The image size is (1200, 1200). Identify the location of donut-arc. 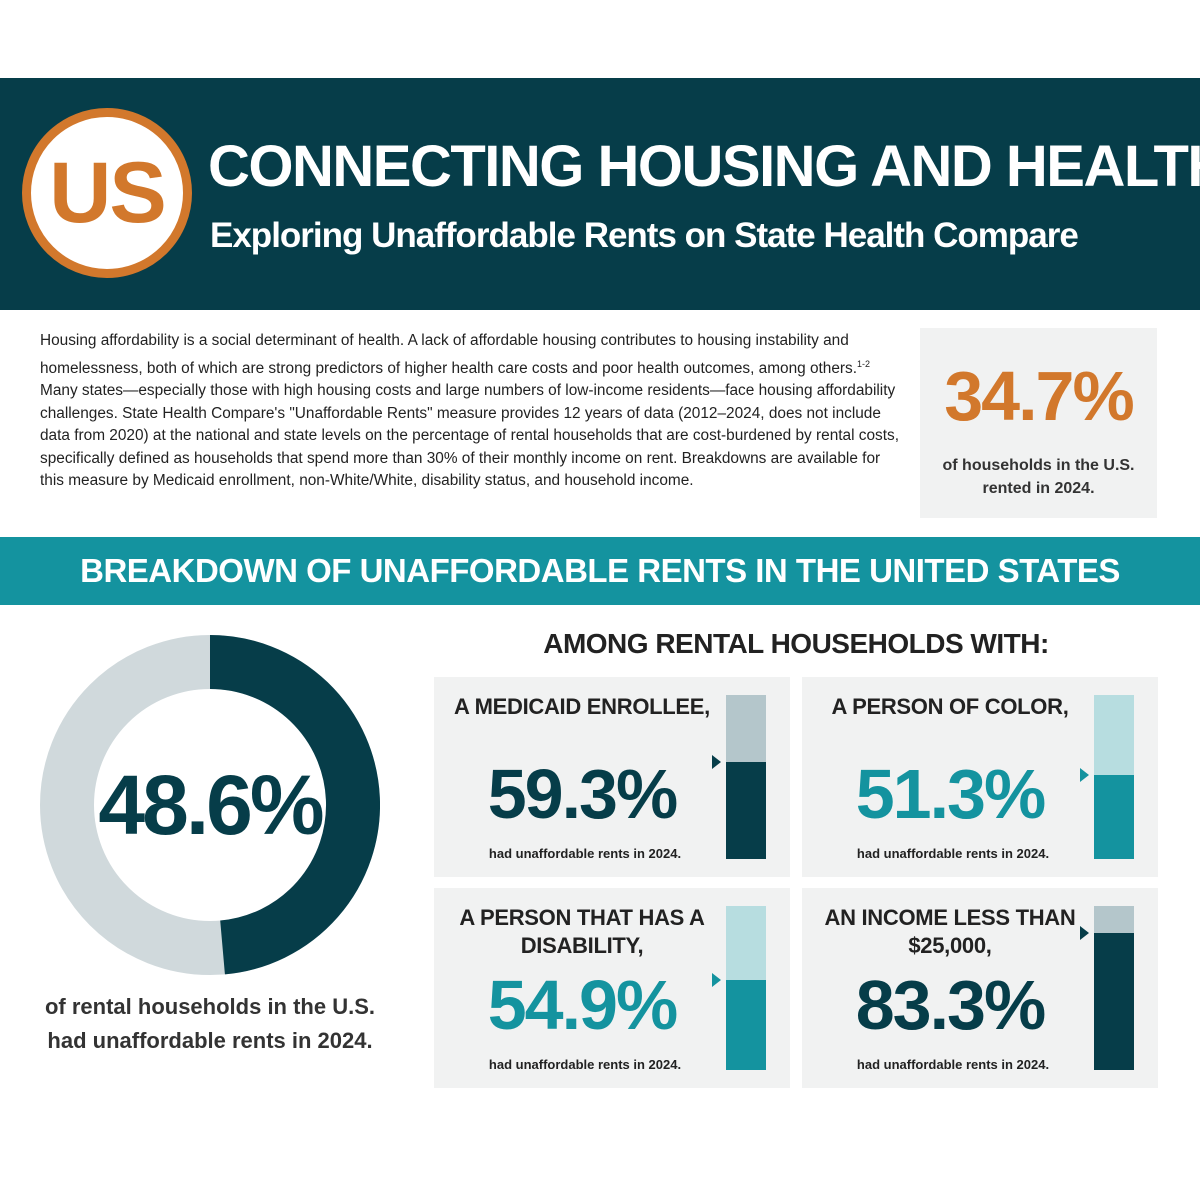
(294, 805).